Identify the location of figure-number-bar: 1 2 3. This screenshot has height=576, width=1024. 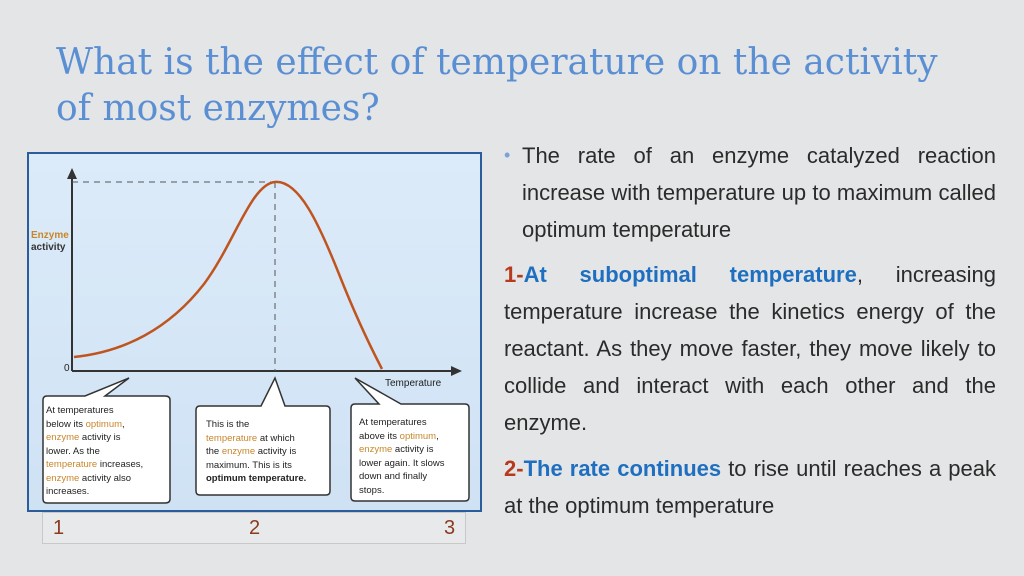
(254, 528).